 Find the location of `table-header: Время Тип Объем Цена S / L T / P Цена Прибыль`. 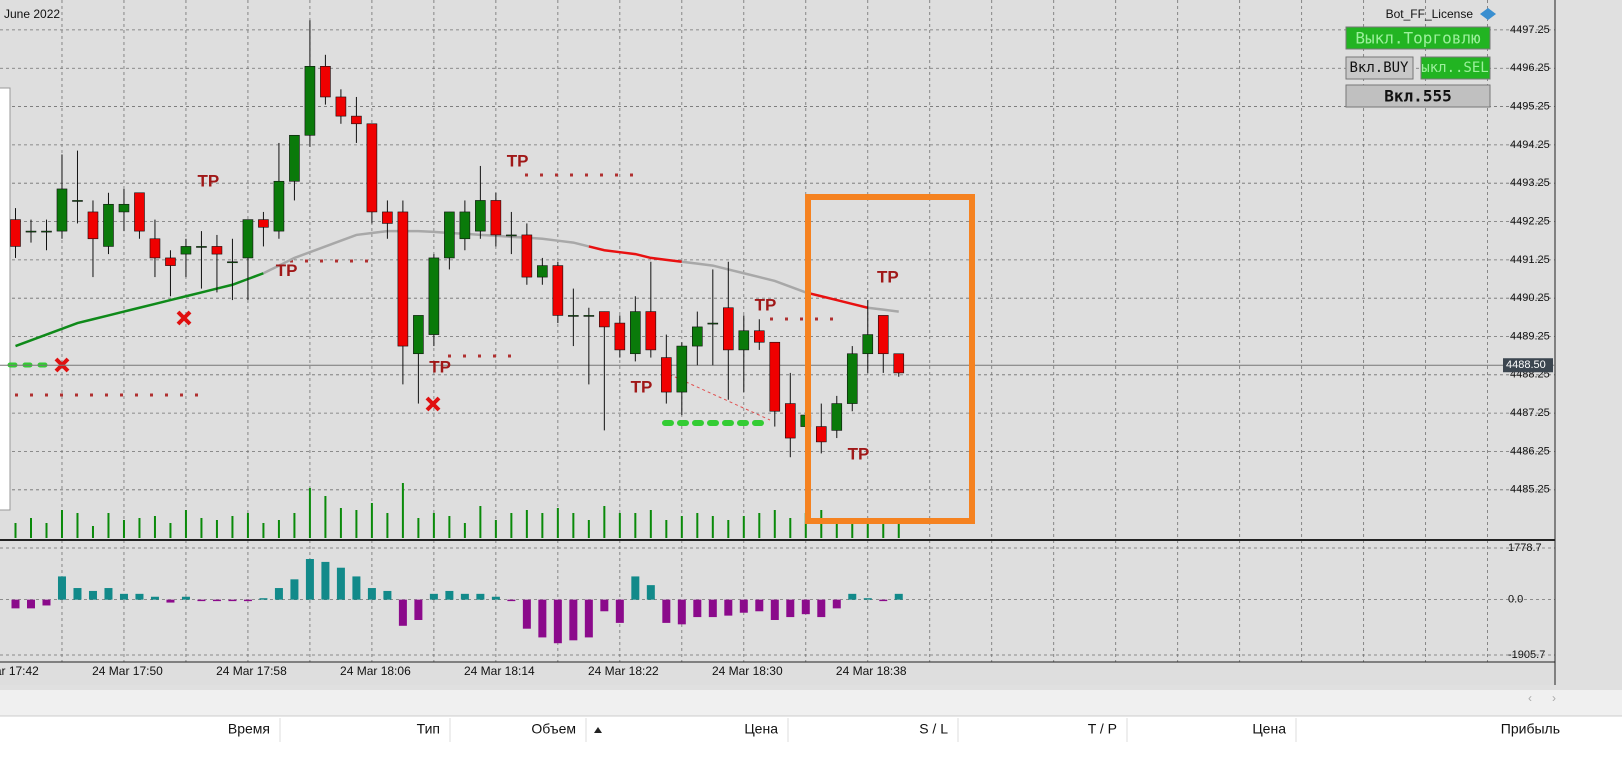

table-header: Время Тип Объем Цена S / L T / P Цена Прибыль is located at coordinates (894, 730).